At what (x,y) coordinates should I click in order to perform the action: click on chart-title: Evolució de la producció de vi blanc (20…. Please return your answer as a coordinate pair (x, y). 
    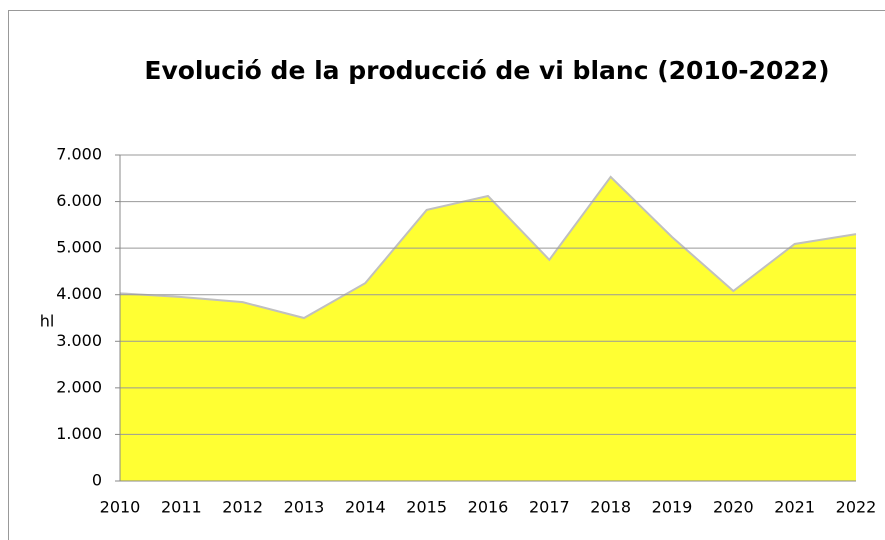
    Looking at the image, I should click on (486, 70).